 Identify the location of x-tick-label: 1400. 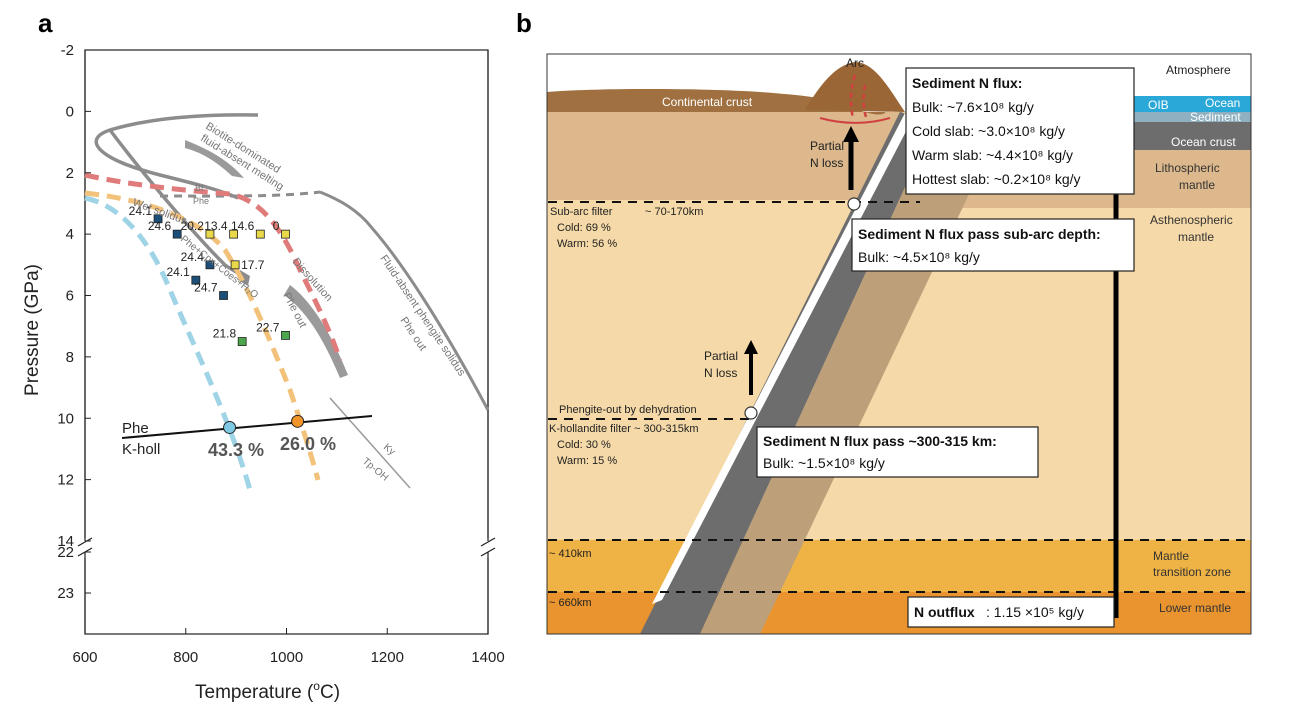
(487, 657).